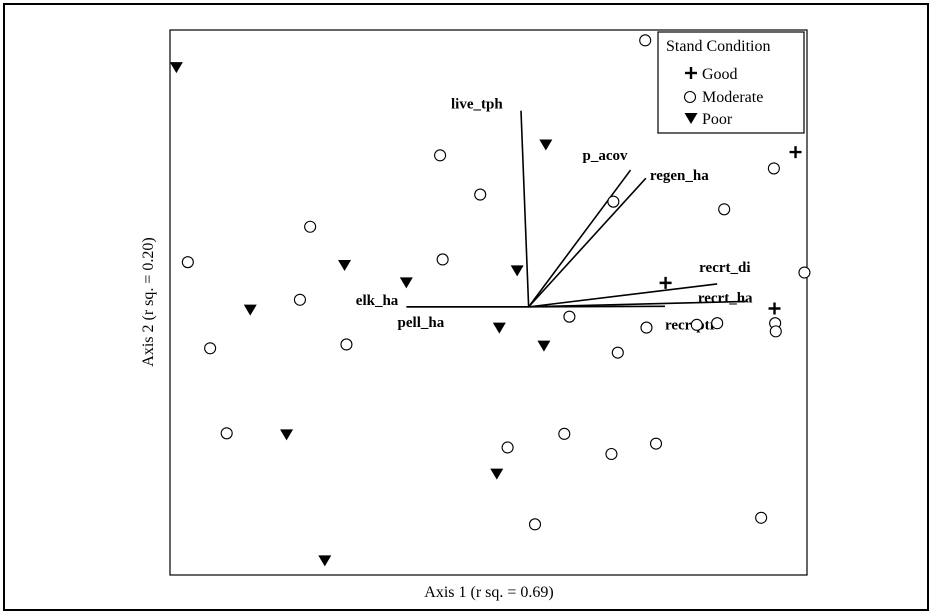 This screenshot has height=616, width=936. I want to click on vector-label-pell-ha: pell_ha, so click(421, 323).